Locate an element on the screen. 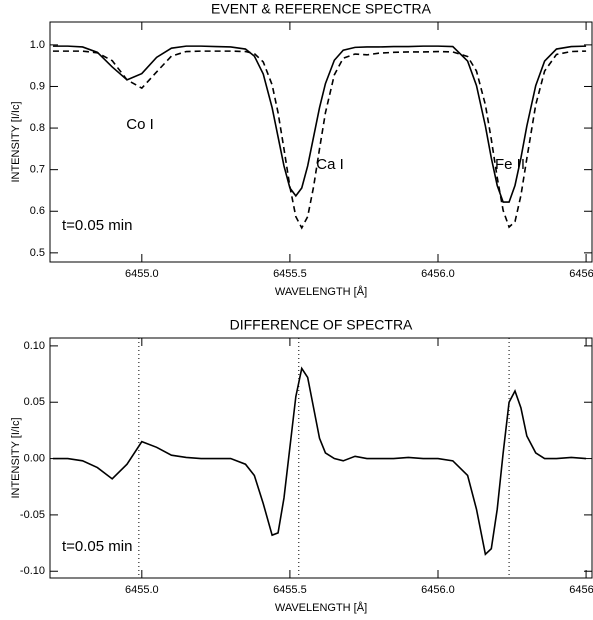 This screenshot has width=593, height=620. chart-title: DIFFERENCE OF SPECTRA is located at coordinates (321, 325).